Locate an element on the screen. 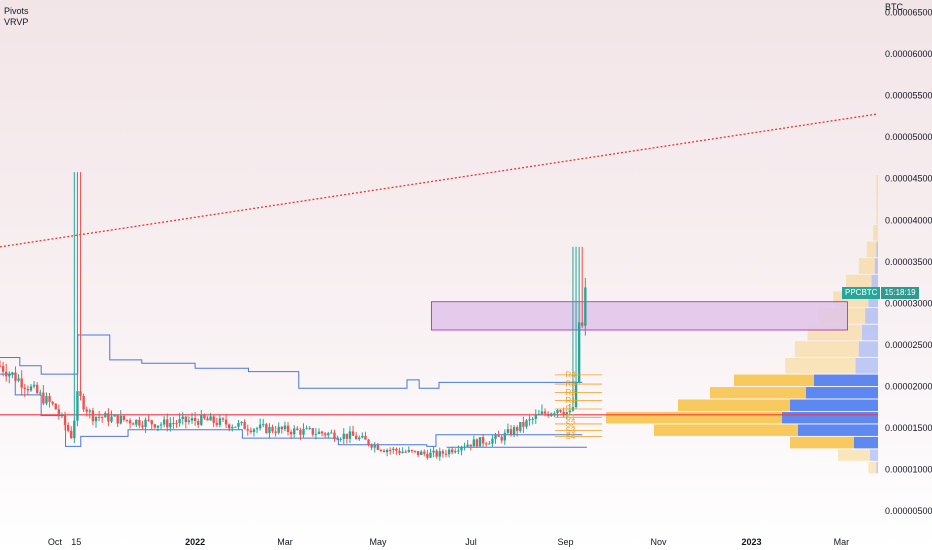 The image size is (932, 550). pivots-indicator-label: Pivots is located at coordinates (16, 11).